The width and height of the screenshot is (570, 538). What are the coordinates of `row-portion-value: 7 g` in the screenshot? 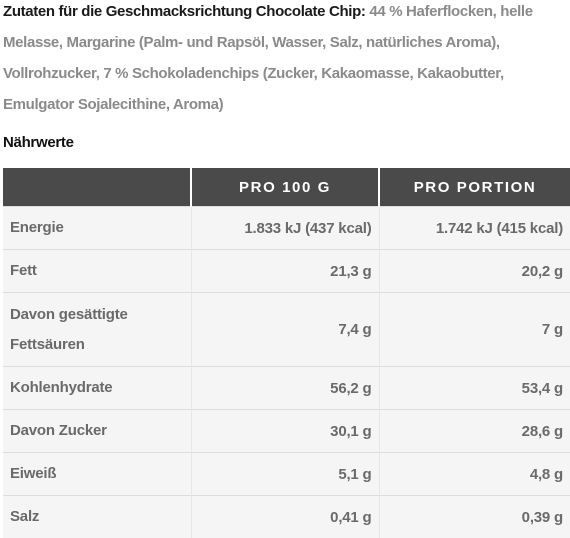 It's located at (474, 329).